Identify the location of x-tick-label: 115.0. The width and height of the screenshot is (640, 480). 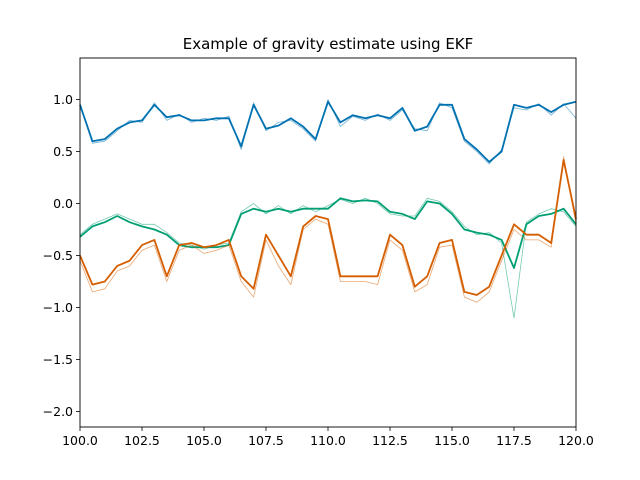
(452, 440).